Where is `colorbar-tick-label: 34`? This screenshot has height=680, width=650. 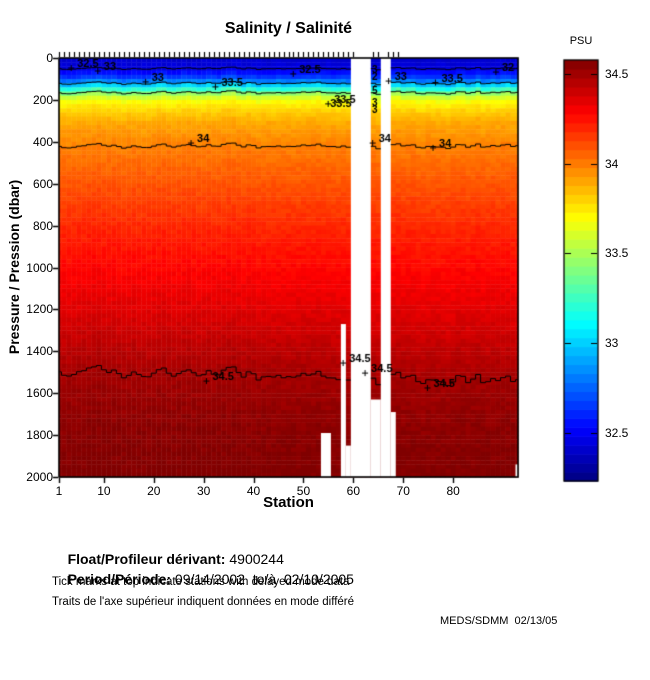 colorbar-tick-label: 34 is located at coordinates (612, 163).